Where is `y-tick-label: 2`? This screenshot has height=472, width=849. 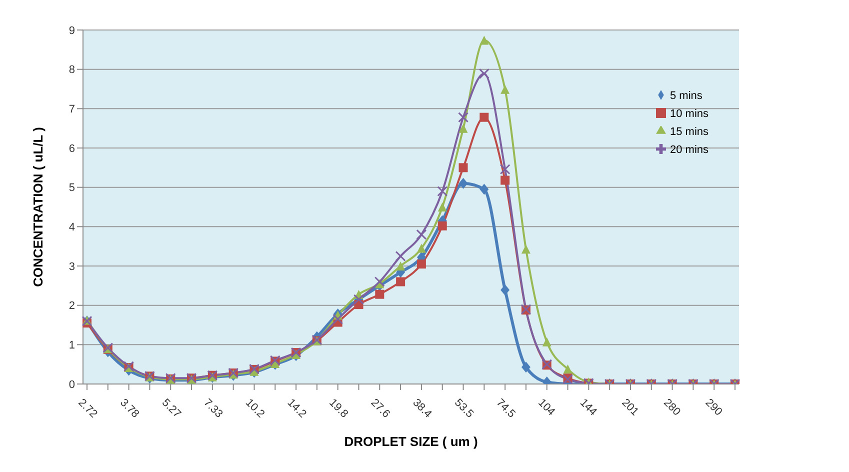
y-tick-label: 2 is located at coordinates (71, 306).